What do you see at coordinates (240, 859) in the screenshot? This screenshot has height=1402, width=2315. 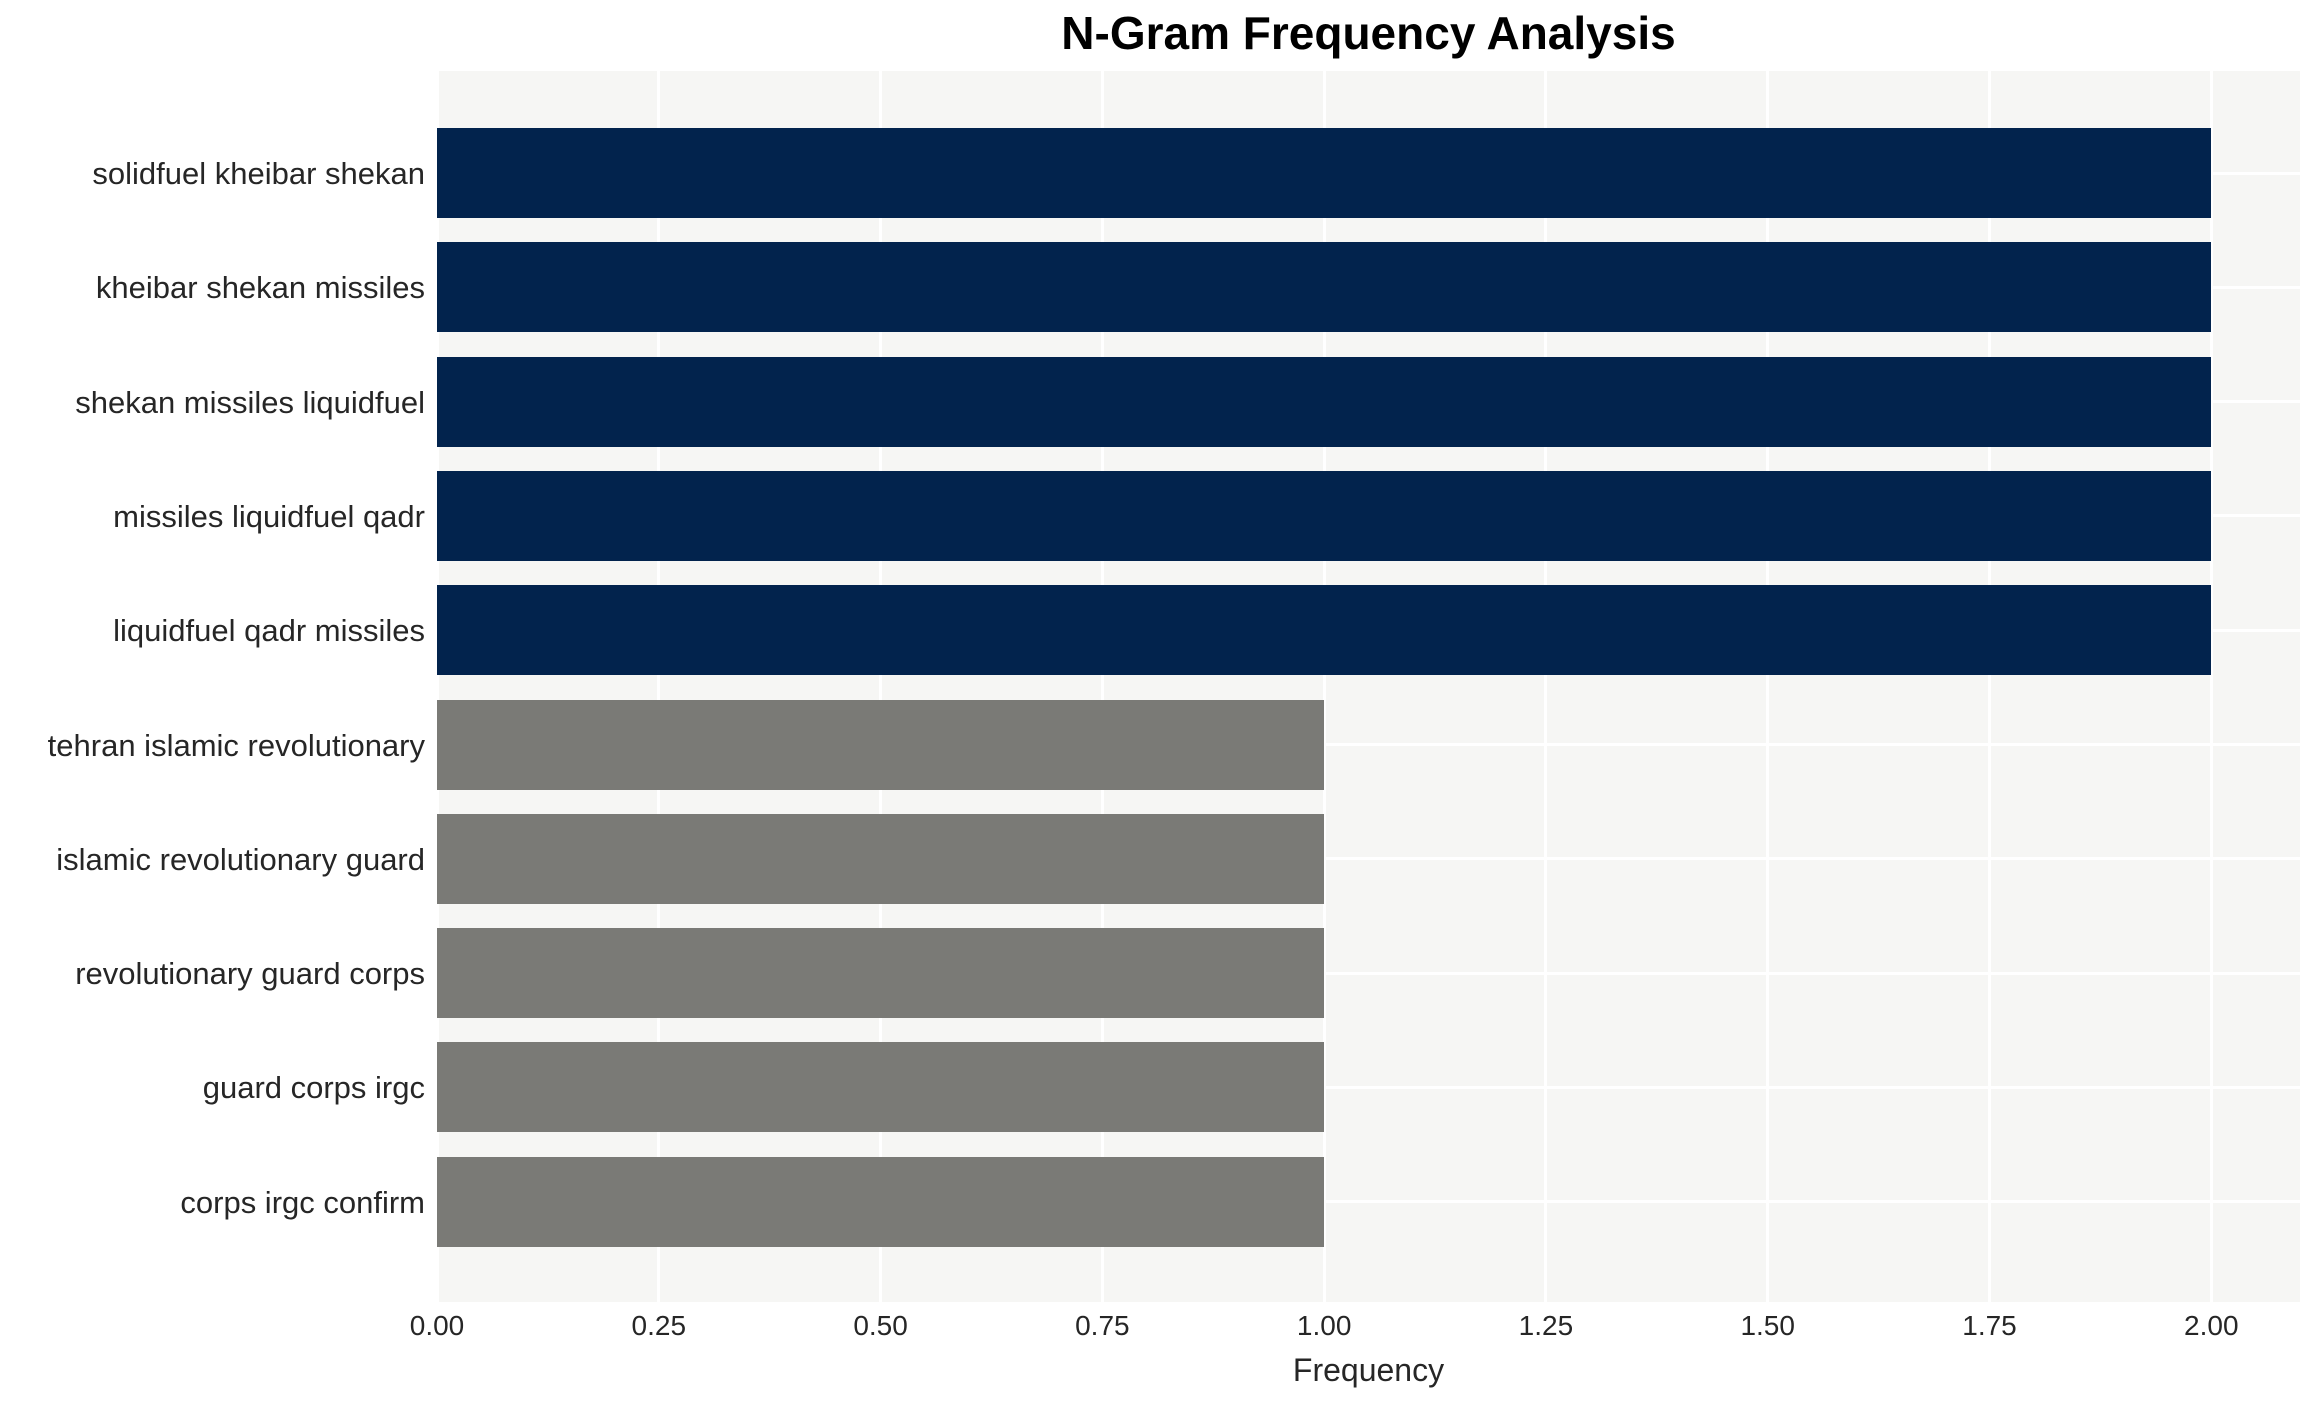 I see `category-label: islamic revolutionary guard` at bounding box center [240, 859].